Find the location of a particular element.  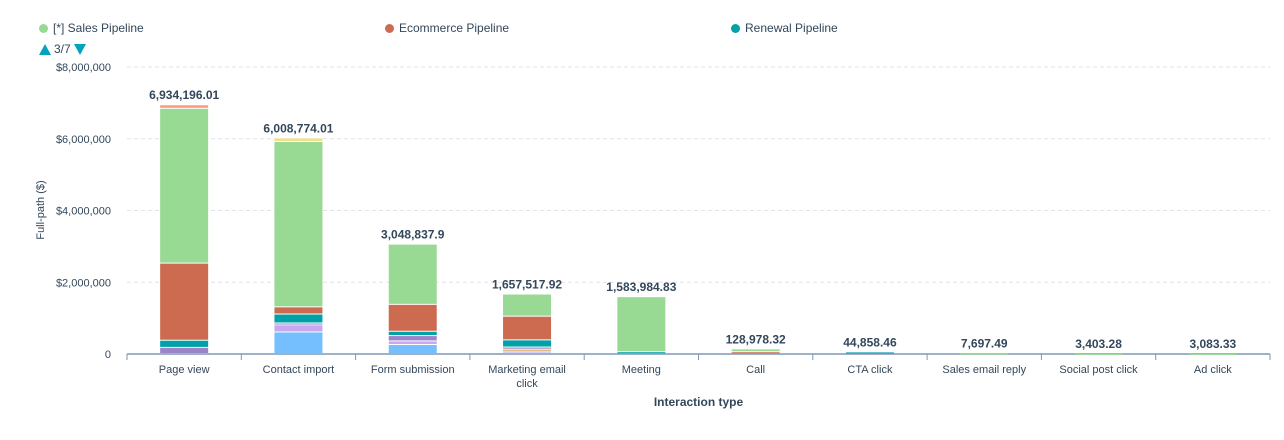

bar-total-label: 7,697.49 is located at coordinates (984, 344).